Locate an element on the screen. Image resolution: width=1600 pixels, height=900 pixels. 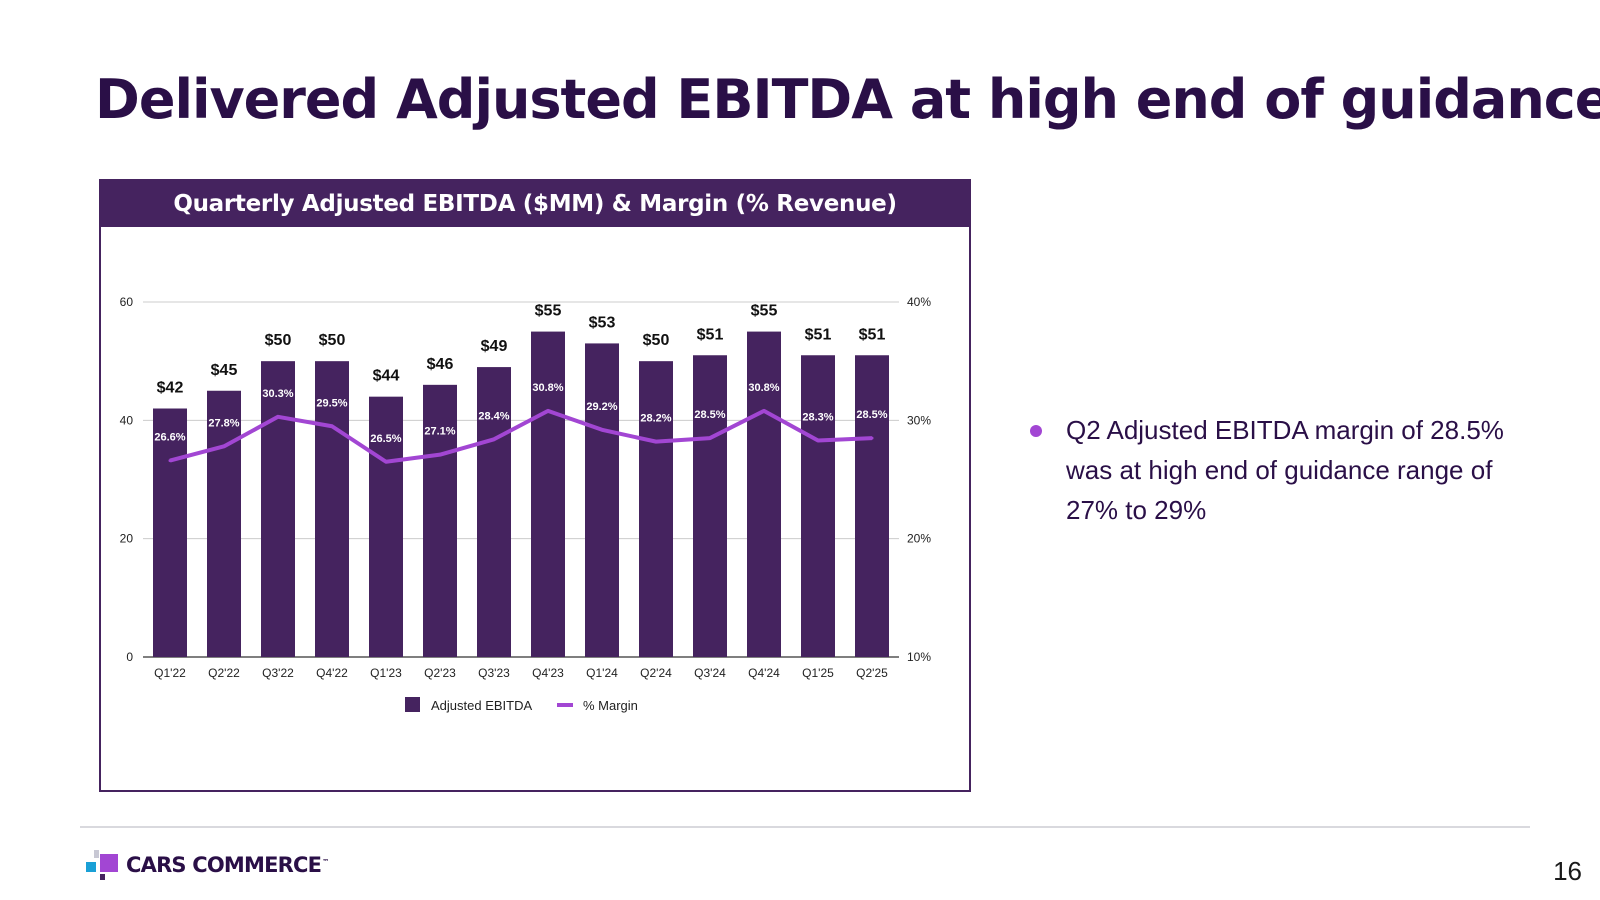
margin-value-label: 28.3% is located at coordinates (817, 417).